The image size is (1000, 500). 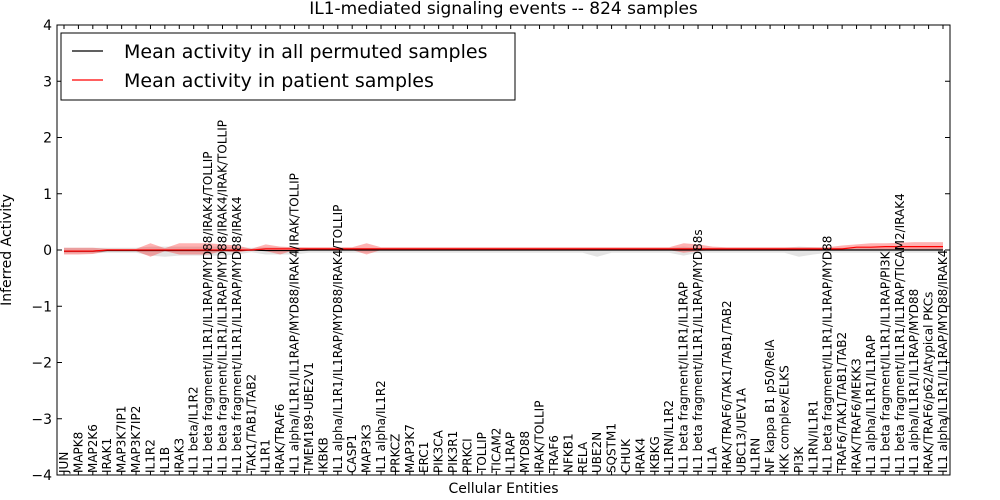 I want to click on category-label: IRAK/TRAF6/TAK1/TAB1/TAB2, so click(x=727, y=386).